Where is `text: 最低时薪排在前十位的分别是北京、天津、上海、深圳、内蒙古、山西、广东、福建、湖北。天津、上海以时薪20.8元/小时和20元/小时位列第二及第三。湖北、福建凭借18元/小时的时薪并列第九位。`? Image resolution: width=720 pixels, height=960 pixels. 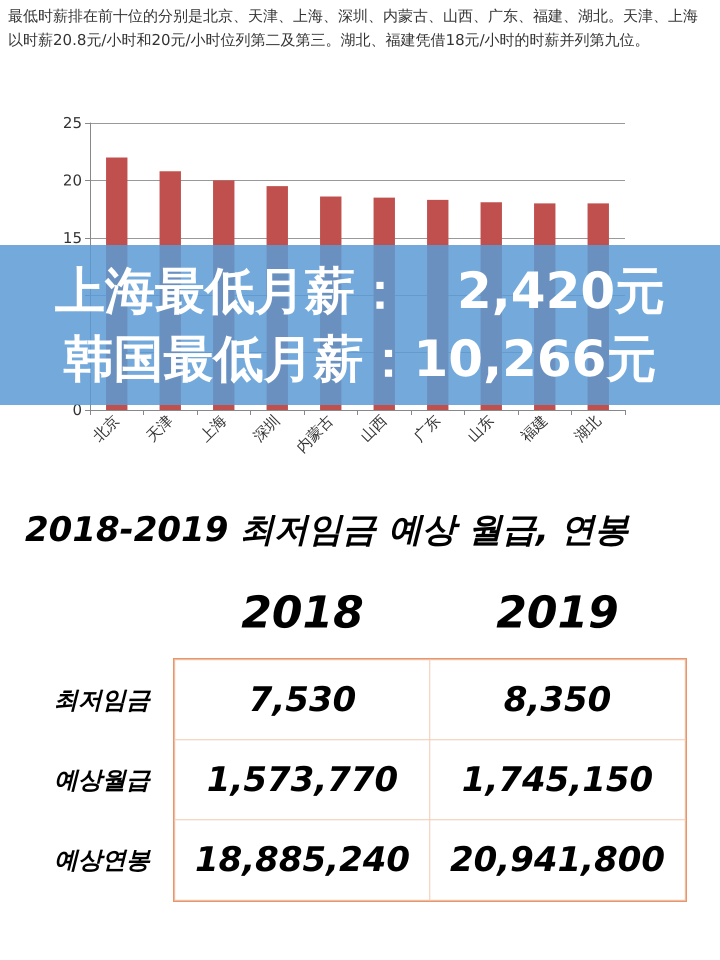 text: 最低时薪排在前十位的分别是北京、天津、上海、深圳、内蒙古、山西、广东、福建、湖北。天津、上海以时薪20.8元/小时和20元/小时位列第二及第三。湖北、福建凭借18元/小时的时薪并列第九位。 is located at coordinates (353, 28).